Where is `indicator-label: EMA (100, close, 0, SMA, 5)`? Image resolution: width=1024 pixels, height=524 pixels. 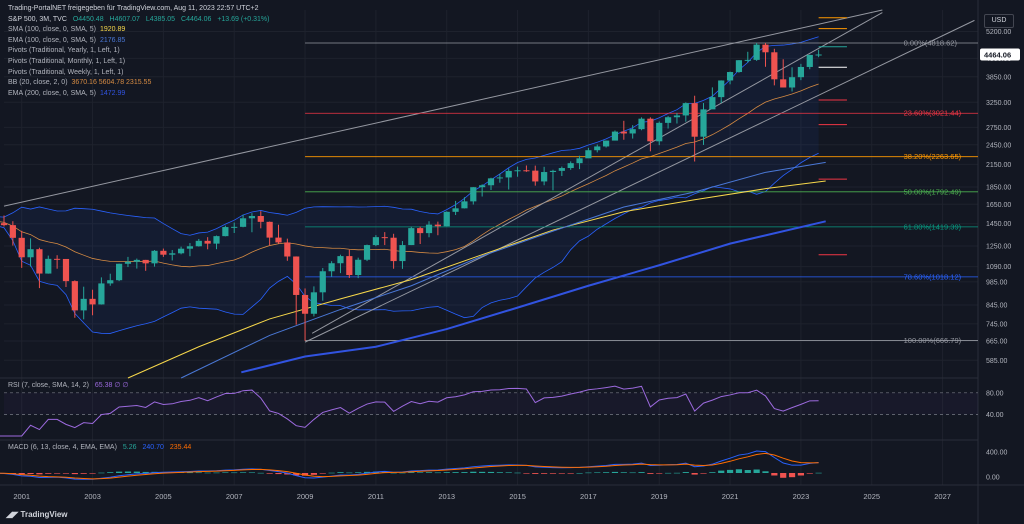
indicator-label: EMA (100, close, 0, SMA, 5) is located at coordinates (52, 40).